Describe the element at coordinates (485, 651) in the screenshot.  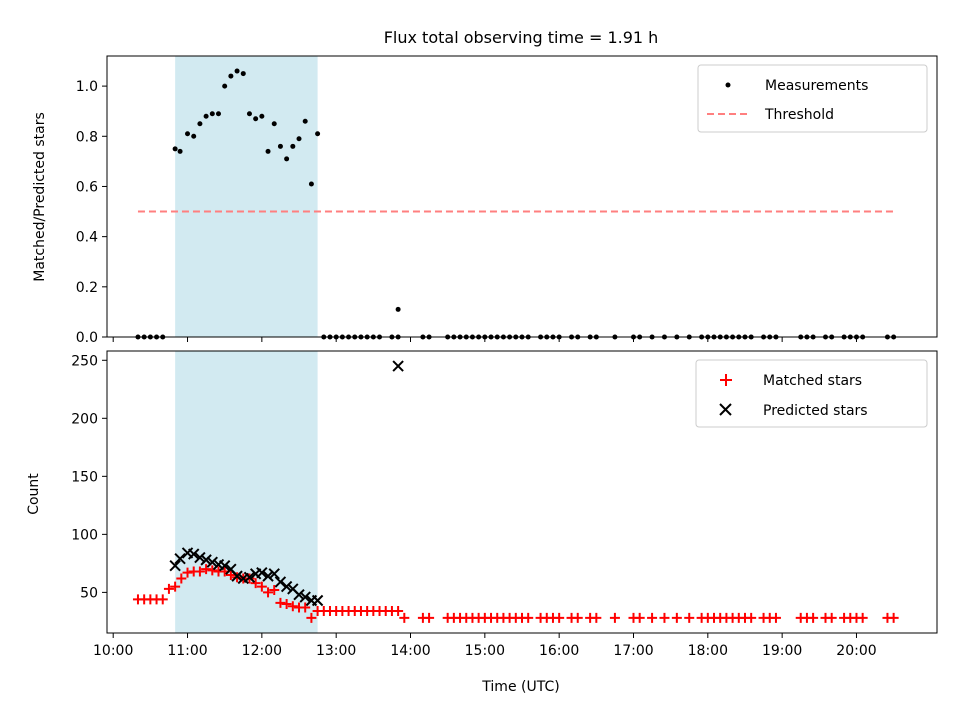
I see `x-tick-label: 15:00` at that location.